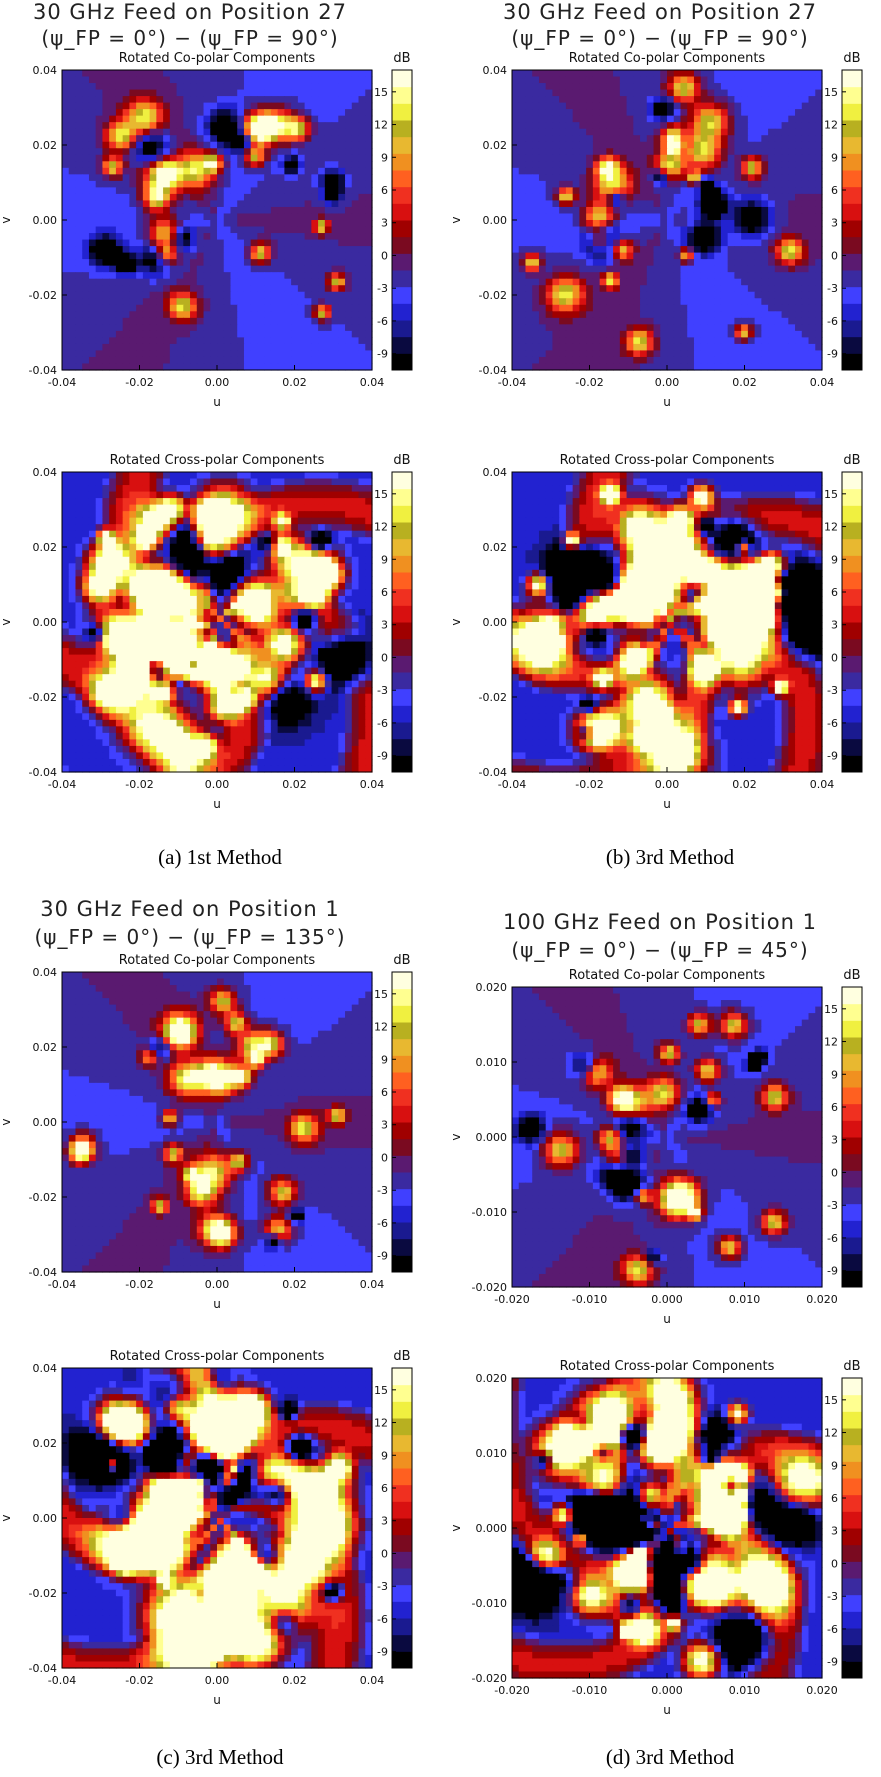 This screenshot has height=1777, width=881. What do you see at coordinates (402, 622) in the screenshot?
I see `colorbar-frame` at bounding box center [402, 622].